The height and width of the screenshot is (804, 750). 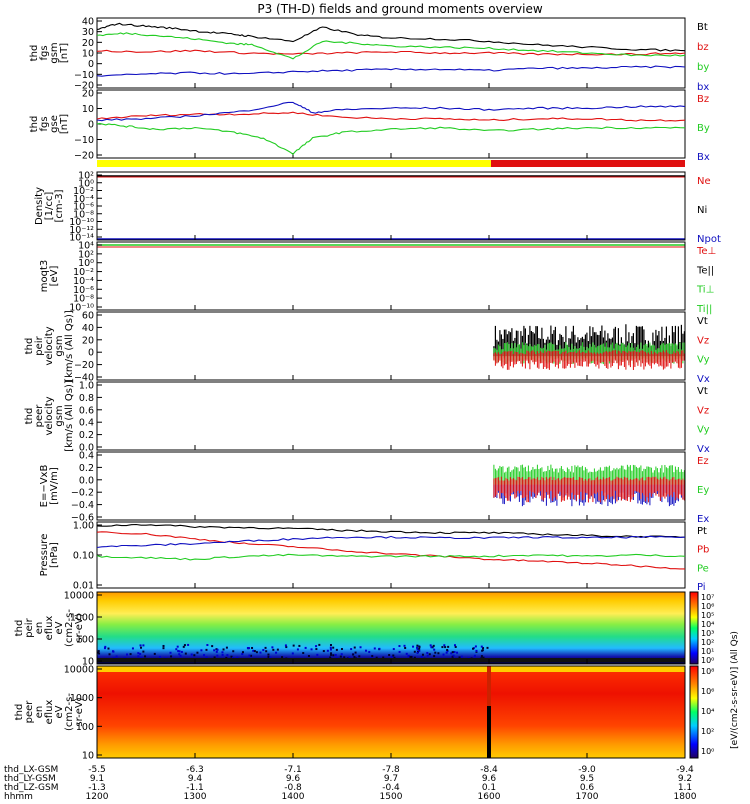 What do you see at coordinates (707, 606) in the screenshot?
I see `colorbar-ion-tick: 10⁶` at bounding box center [707, 606].